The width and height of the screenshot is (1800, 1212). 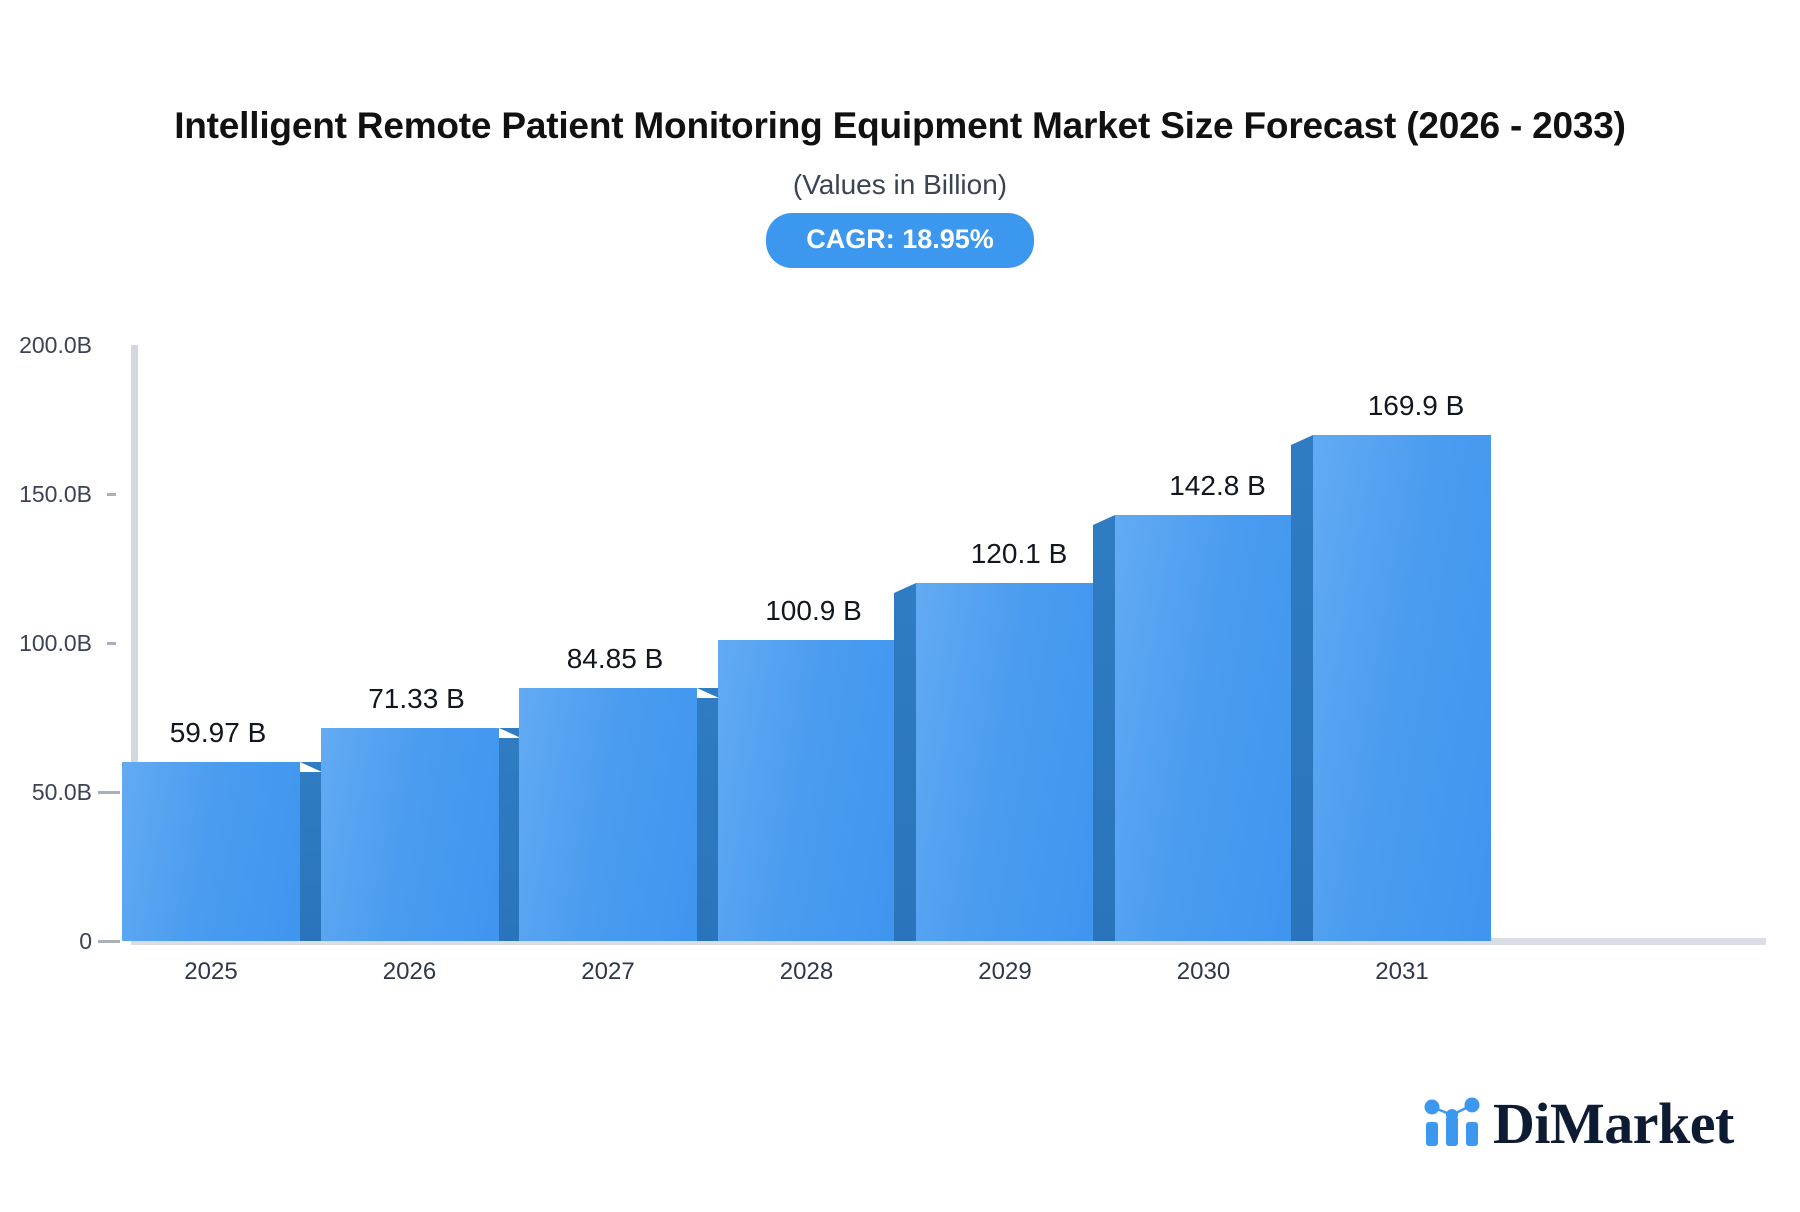 I want to click on bar-2026, so click(x=420, y=834).